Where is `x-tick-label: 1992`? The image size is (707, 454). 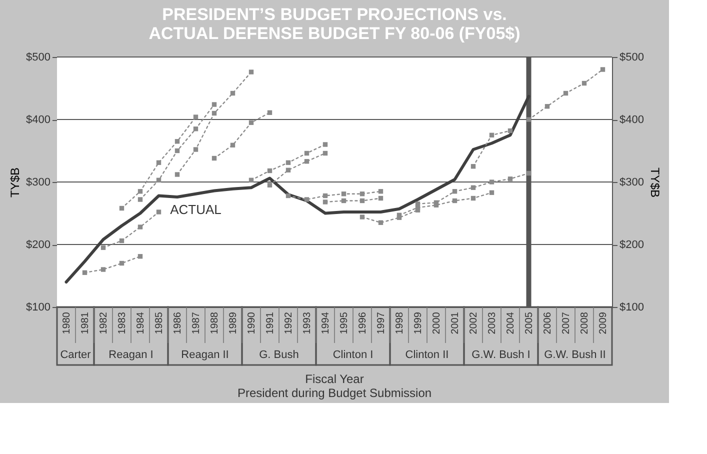
x-tick-label: 1992 is located at coordinates (288, 323).